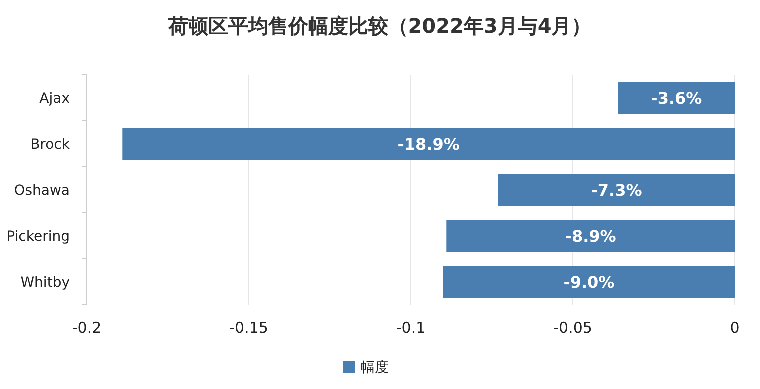  I want to click on y-tick-label: Brock, so click(50, 145).